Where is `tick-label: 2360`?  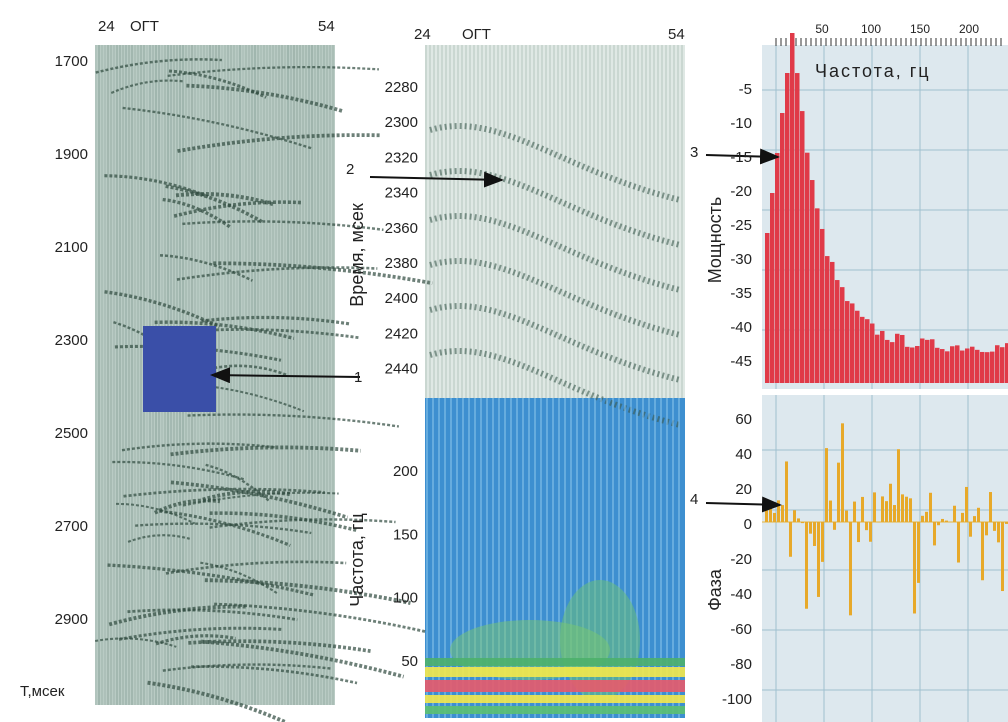 tick-label: 2360 is located at coordinates (401, 228).